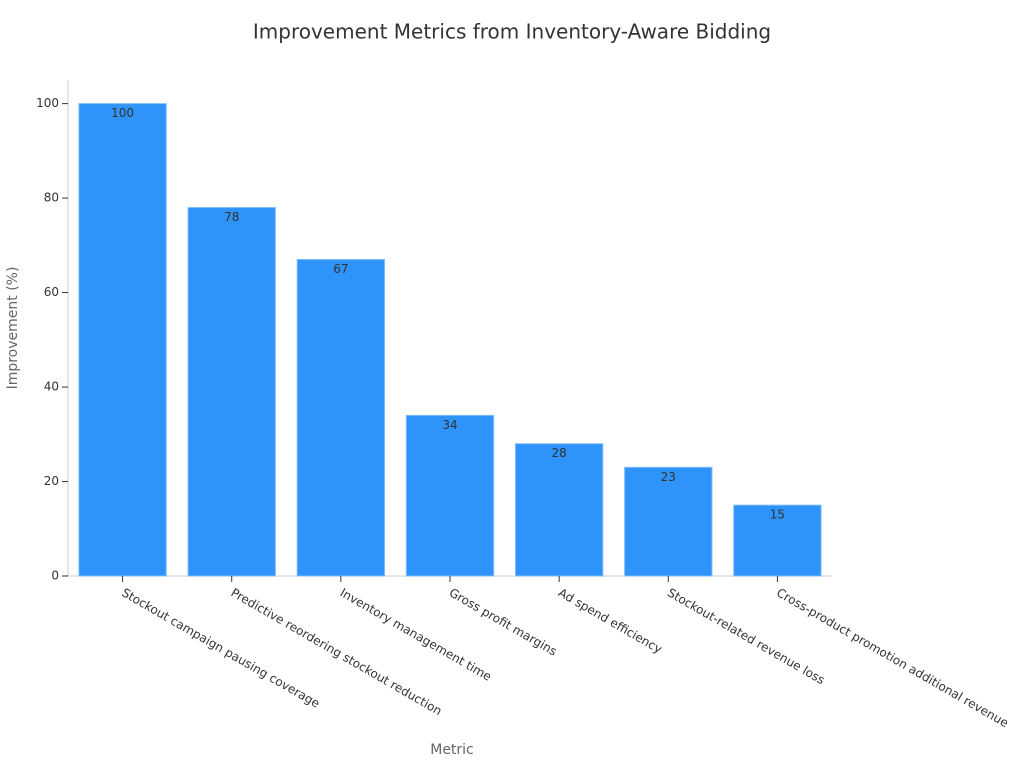 Image resolution: width=1024 pixels, height=768 pixels. I want to click on x-tick-label: Stockout campaign pausing coverage, so click(220, 648).